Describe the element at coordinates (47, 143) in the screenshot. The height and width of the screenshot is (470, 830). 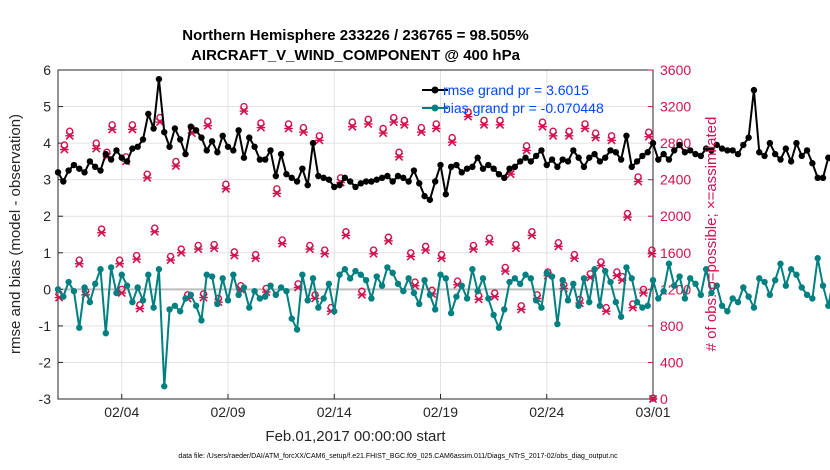
I see `y-tick-label: 4` at that location.